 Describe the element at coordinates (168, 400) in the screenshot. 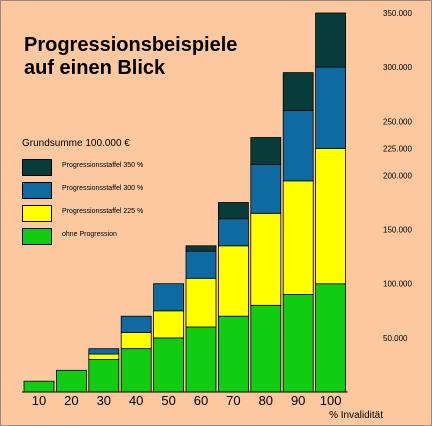

I see `x-tick-label-50: 50` at that location.